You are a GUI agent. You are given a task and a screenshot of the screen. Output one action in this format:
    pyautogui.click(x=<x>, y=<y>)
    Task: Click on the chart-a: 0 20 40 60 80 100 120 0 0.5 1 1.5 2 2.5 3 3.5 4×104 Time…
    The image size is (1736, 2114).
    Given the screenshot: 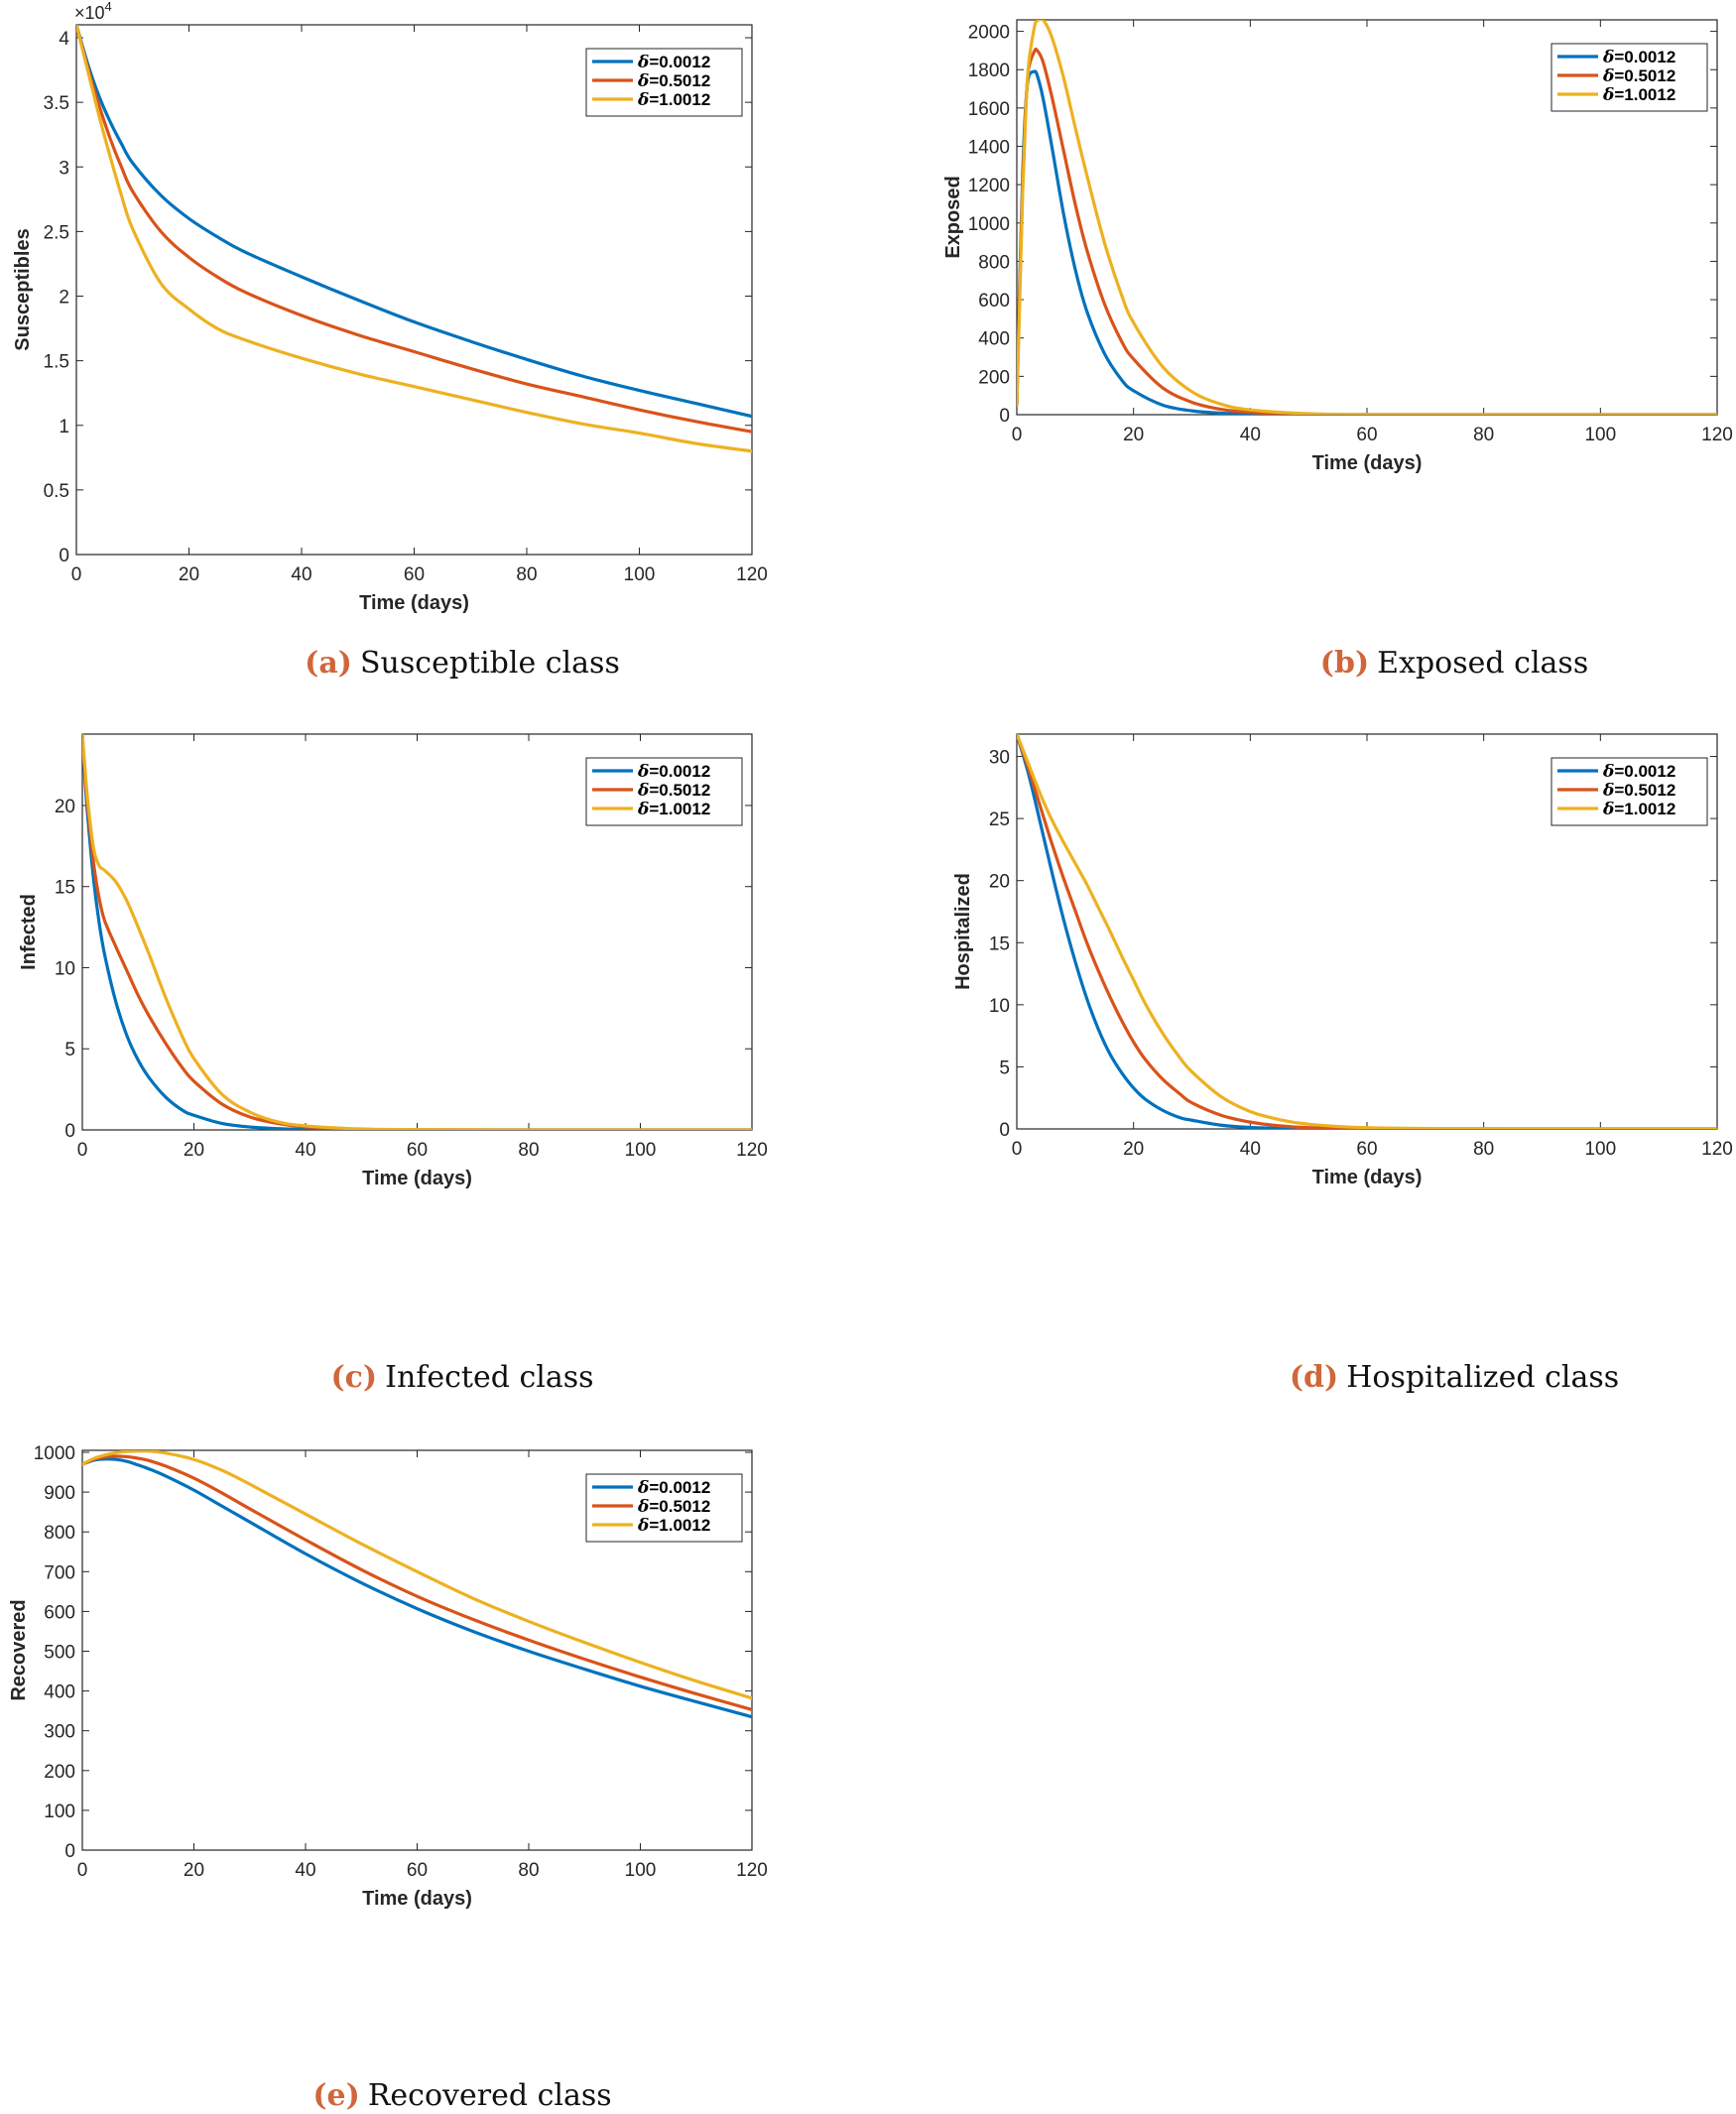 What is the action you would take?
    pyautogui.click(x=390, y=307)
    